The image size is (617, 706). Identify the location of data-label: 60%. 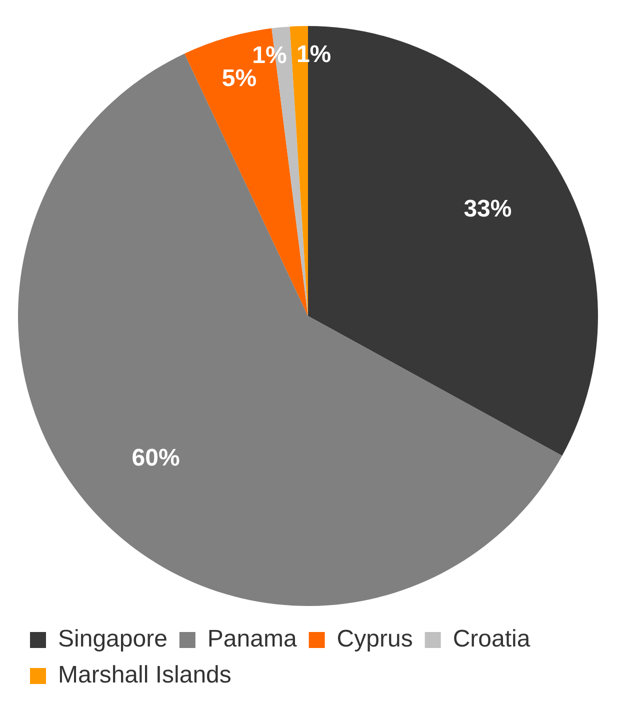
(156, 458).